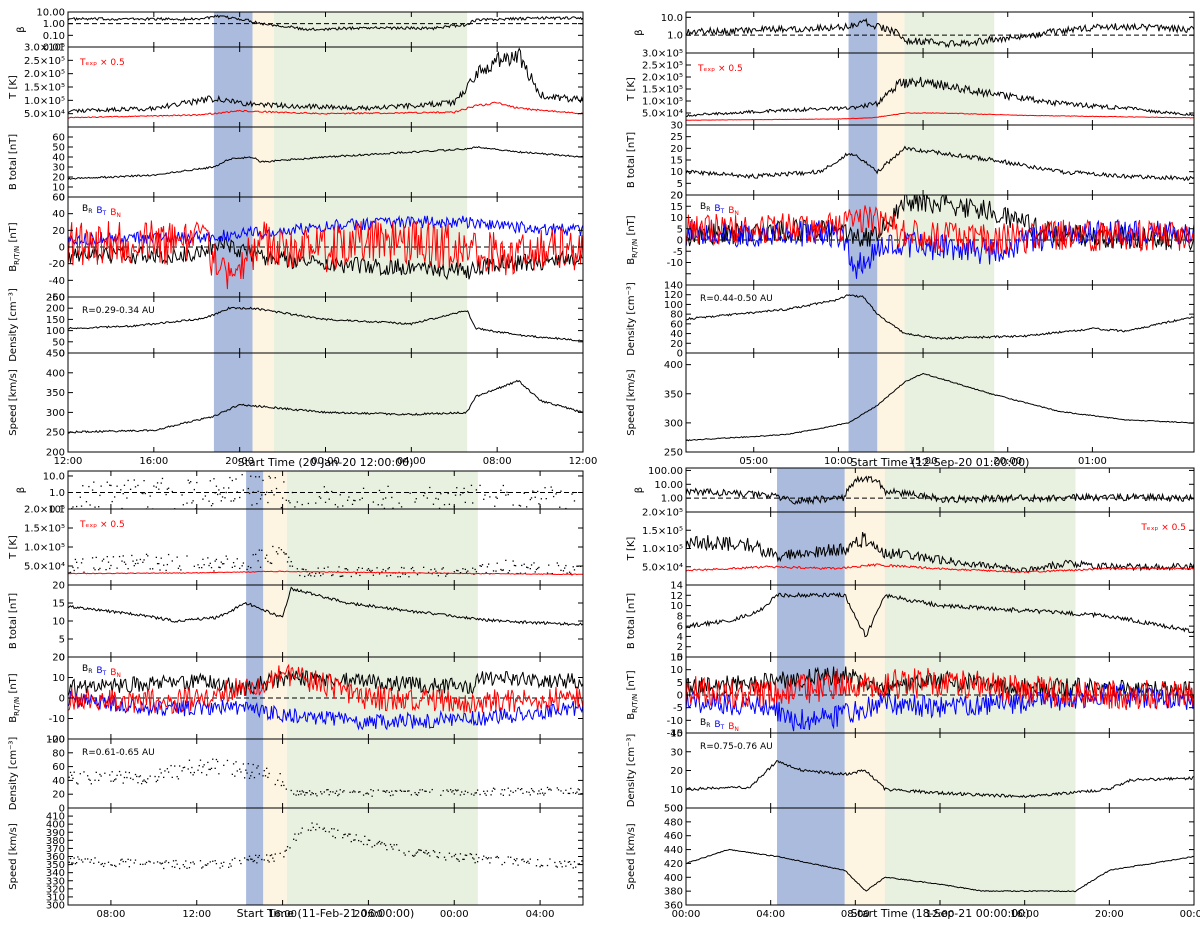 Image resolution: width=1200 pixels, height=933 pixels. Describe the element at coordinates (325, 777) in the screenshot. I see `series-n-points` at that location.